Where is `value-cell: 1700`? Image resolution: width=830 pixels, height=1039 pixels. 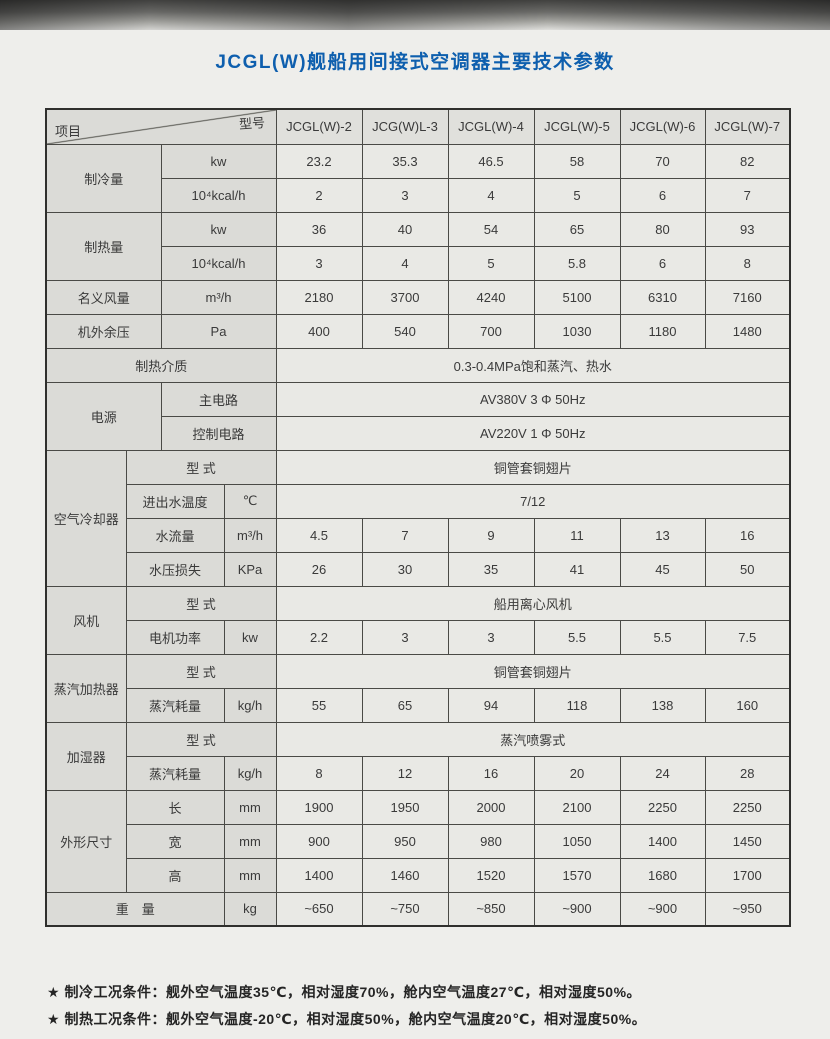
value-cell: 1700 is located at coordinates (747, 875).